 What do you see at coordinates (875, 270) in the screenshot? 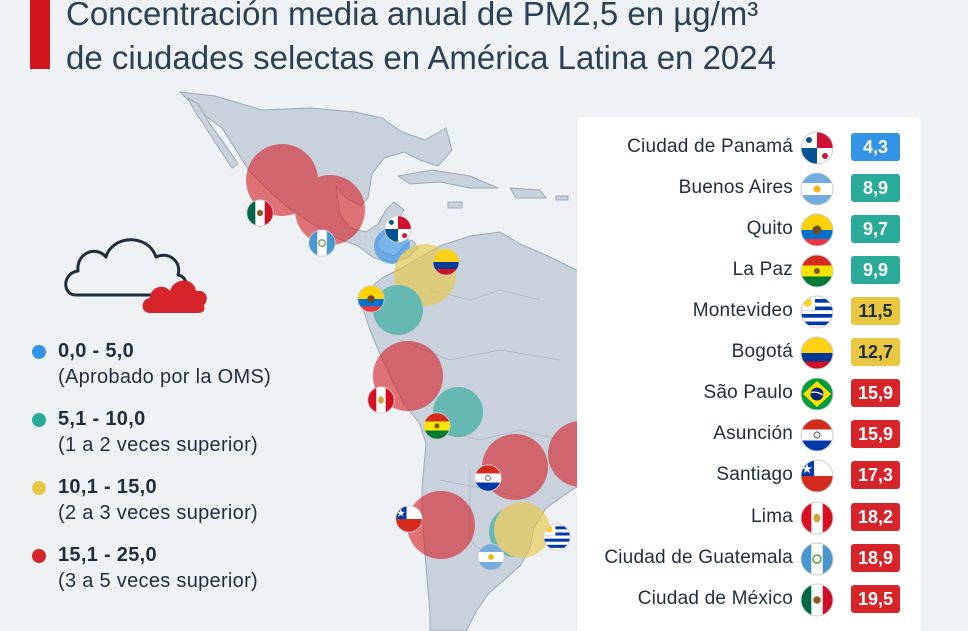
I see `city-value-badge: 9,9` at bounding box center [875, 270].